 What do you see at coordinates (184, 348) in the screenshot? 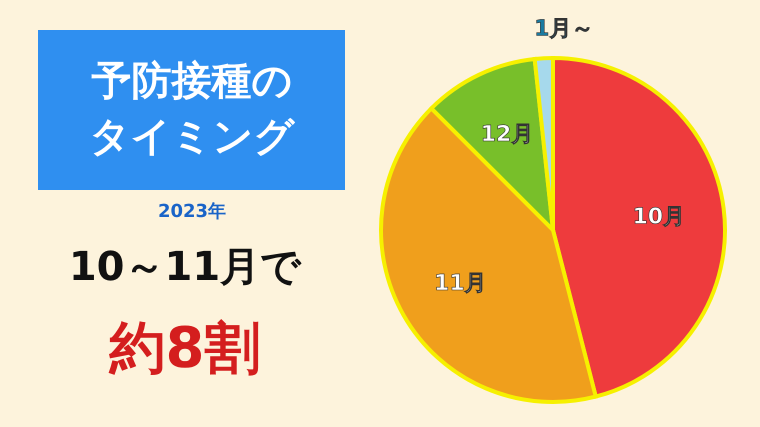
I see `text: 約8割` at bounding box center [184, 348].